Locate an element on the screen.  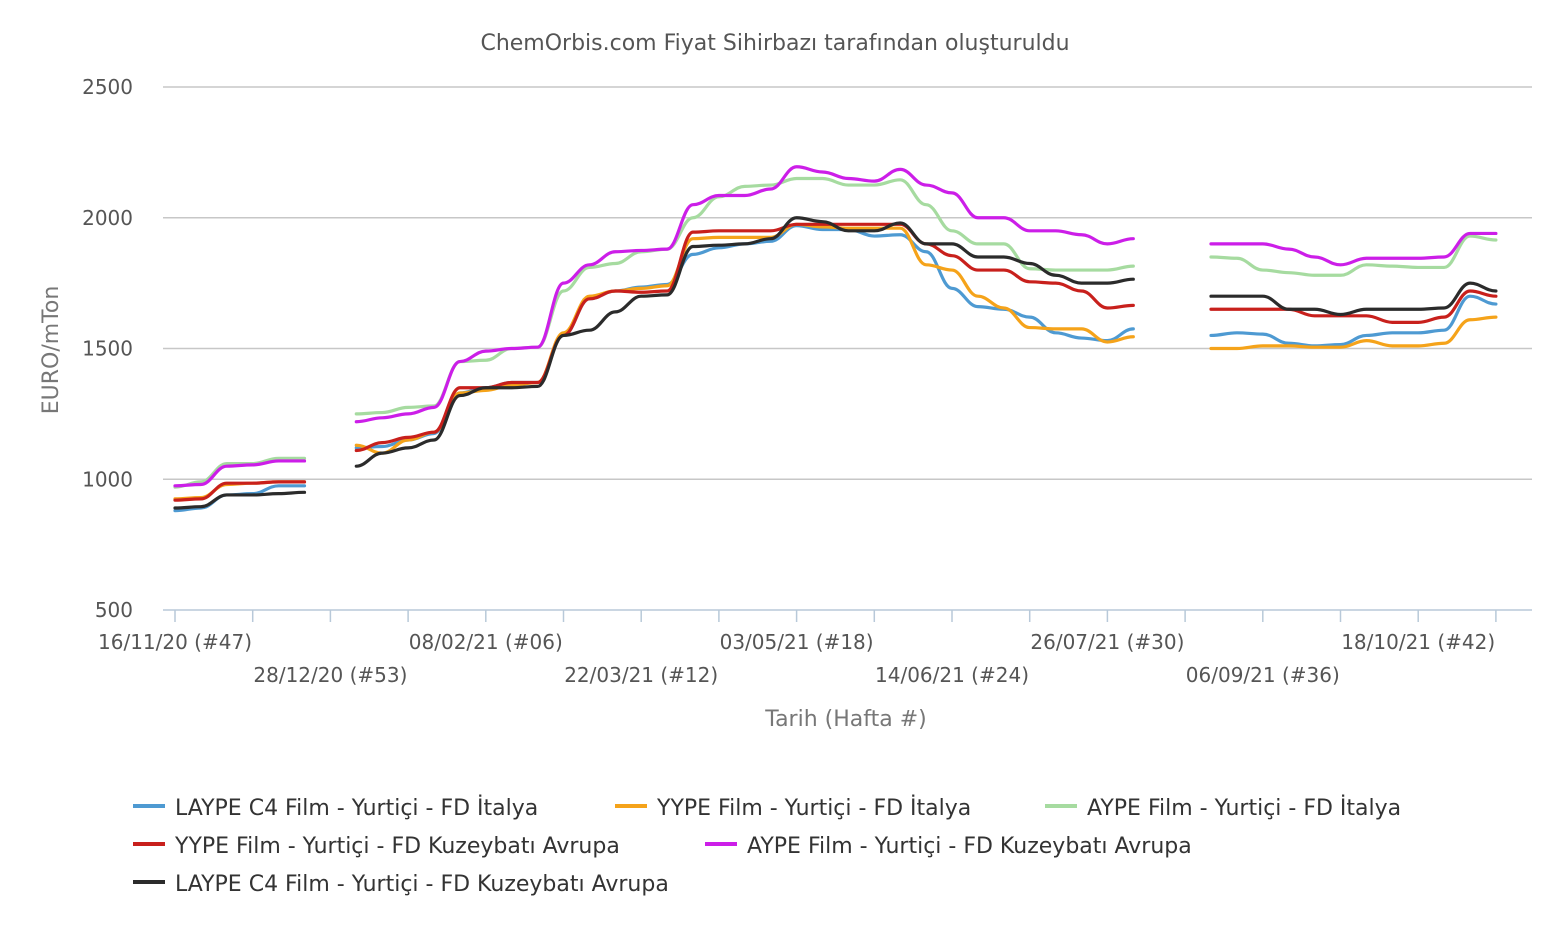
x-axis-label: Tarih (Hafta #) is located at coordinates (845, 719).